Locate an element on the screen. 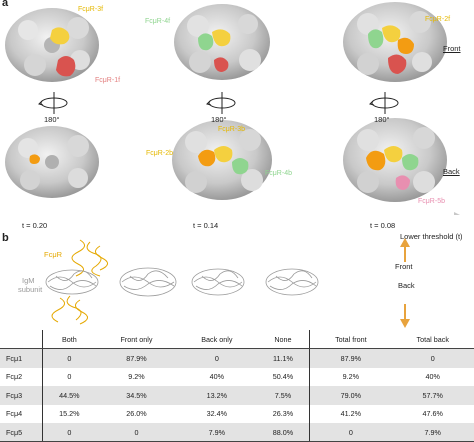 The height and width of the screenshot is (442, 474). rotation-label-2: 180° is located at coordinates (219, 119).